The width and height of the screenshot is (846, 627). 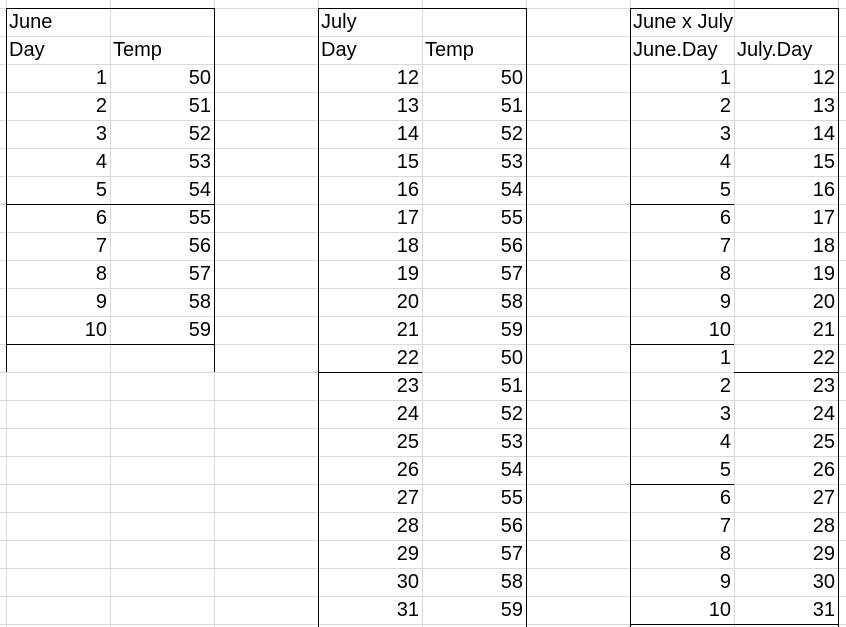 What do you see at coordinates (683, 22) in the screenshot?
I see `cross-table-title: June x July` at bounding box center [683, 22].